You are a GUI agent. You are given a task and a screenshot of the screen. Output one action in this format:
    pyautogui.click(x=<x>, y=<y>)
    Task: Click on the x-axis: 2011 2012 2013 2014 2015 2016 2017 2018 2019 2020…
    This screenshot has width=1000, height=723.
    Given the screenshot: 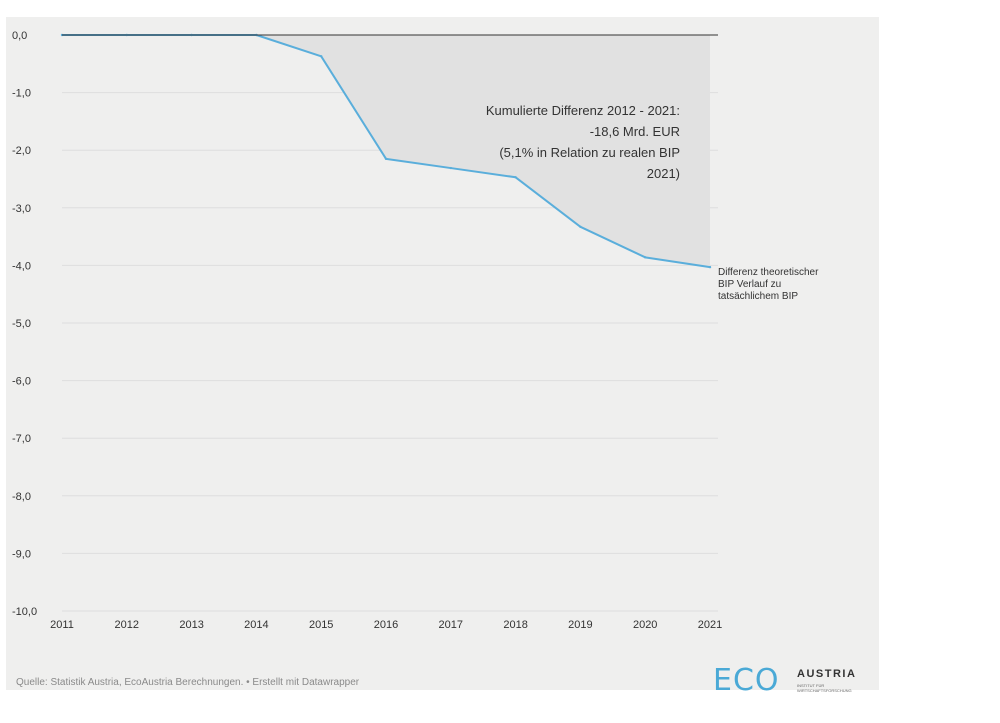 What is the action you would take?
    pyautogui.click(x=386, y=625)
    